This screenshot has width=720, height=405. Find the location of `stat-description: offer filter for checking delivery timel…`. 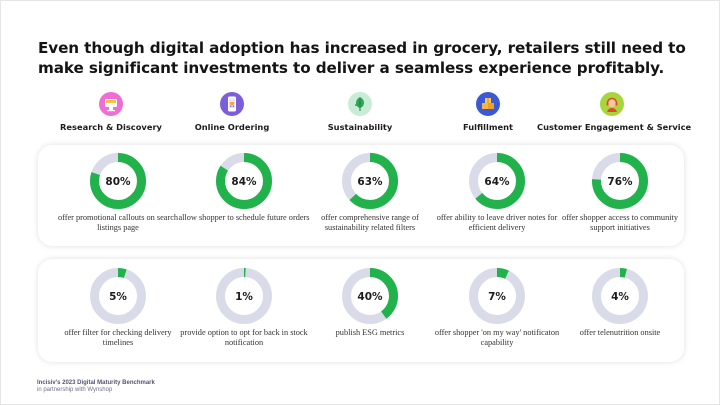

stat-description: offer filter for checking delivery timel… is located at coordinates (118, 338).